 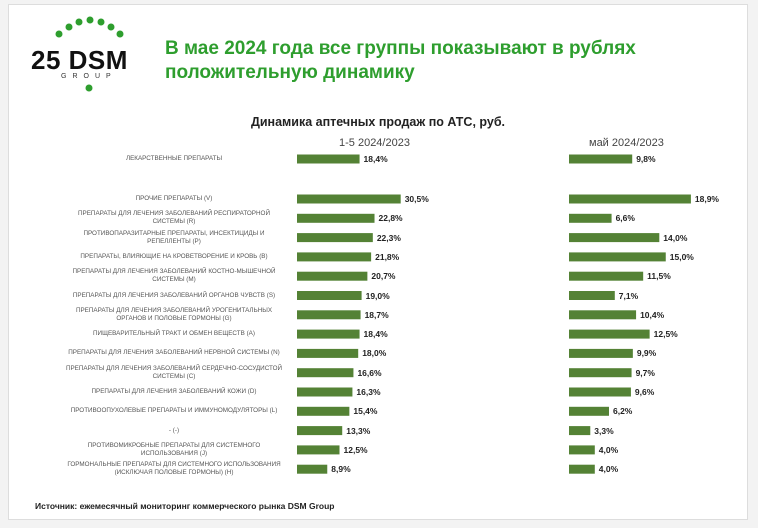 What do you see at coordinates (628, 295) in the screenshot?
I see `value-label: 7,1%` at bounding box center [628, 295].